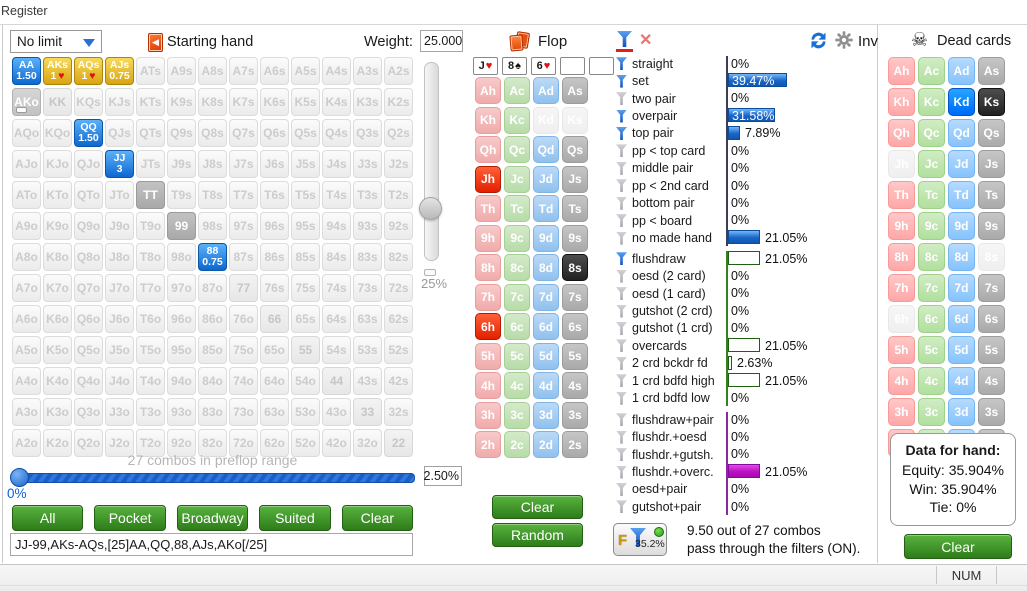 This screenshot has height=591, width=1027. I want to click on hand-cell-Q9o: Q9o, so click(88, 226).